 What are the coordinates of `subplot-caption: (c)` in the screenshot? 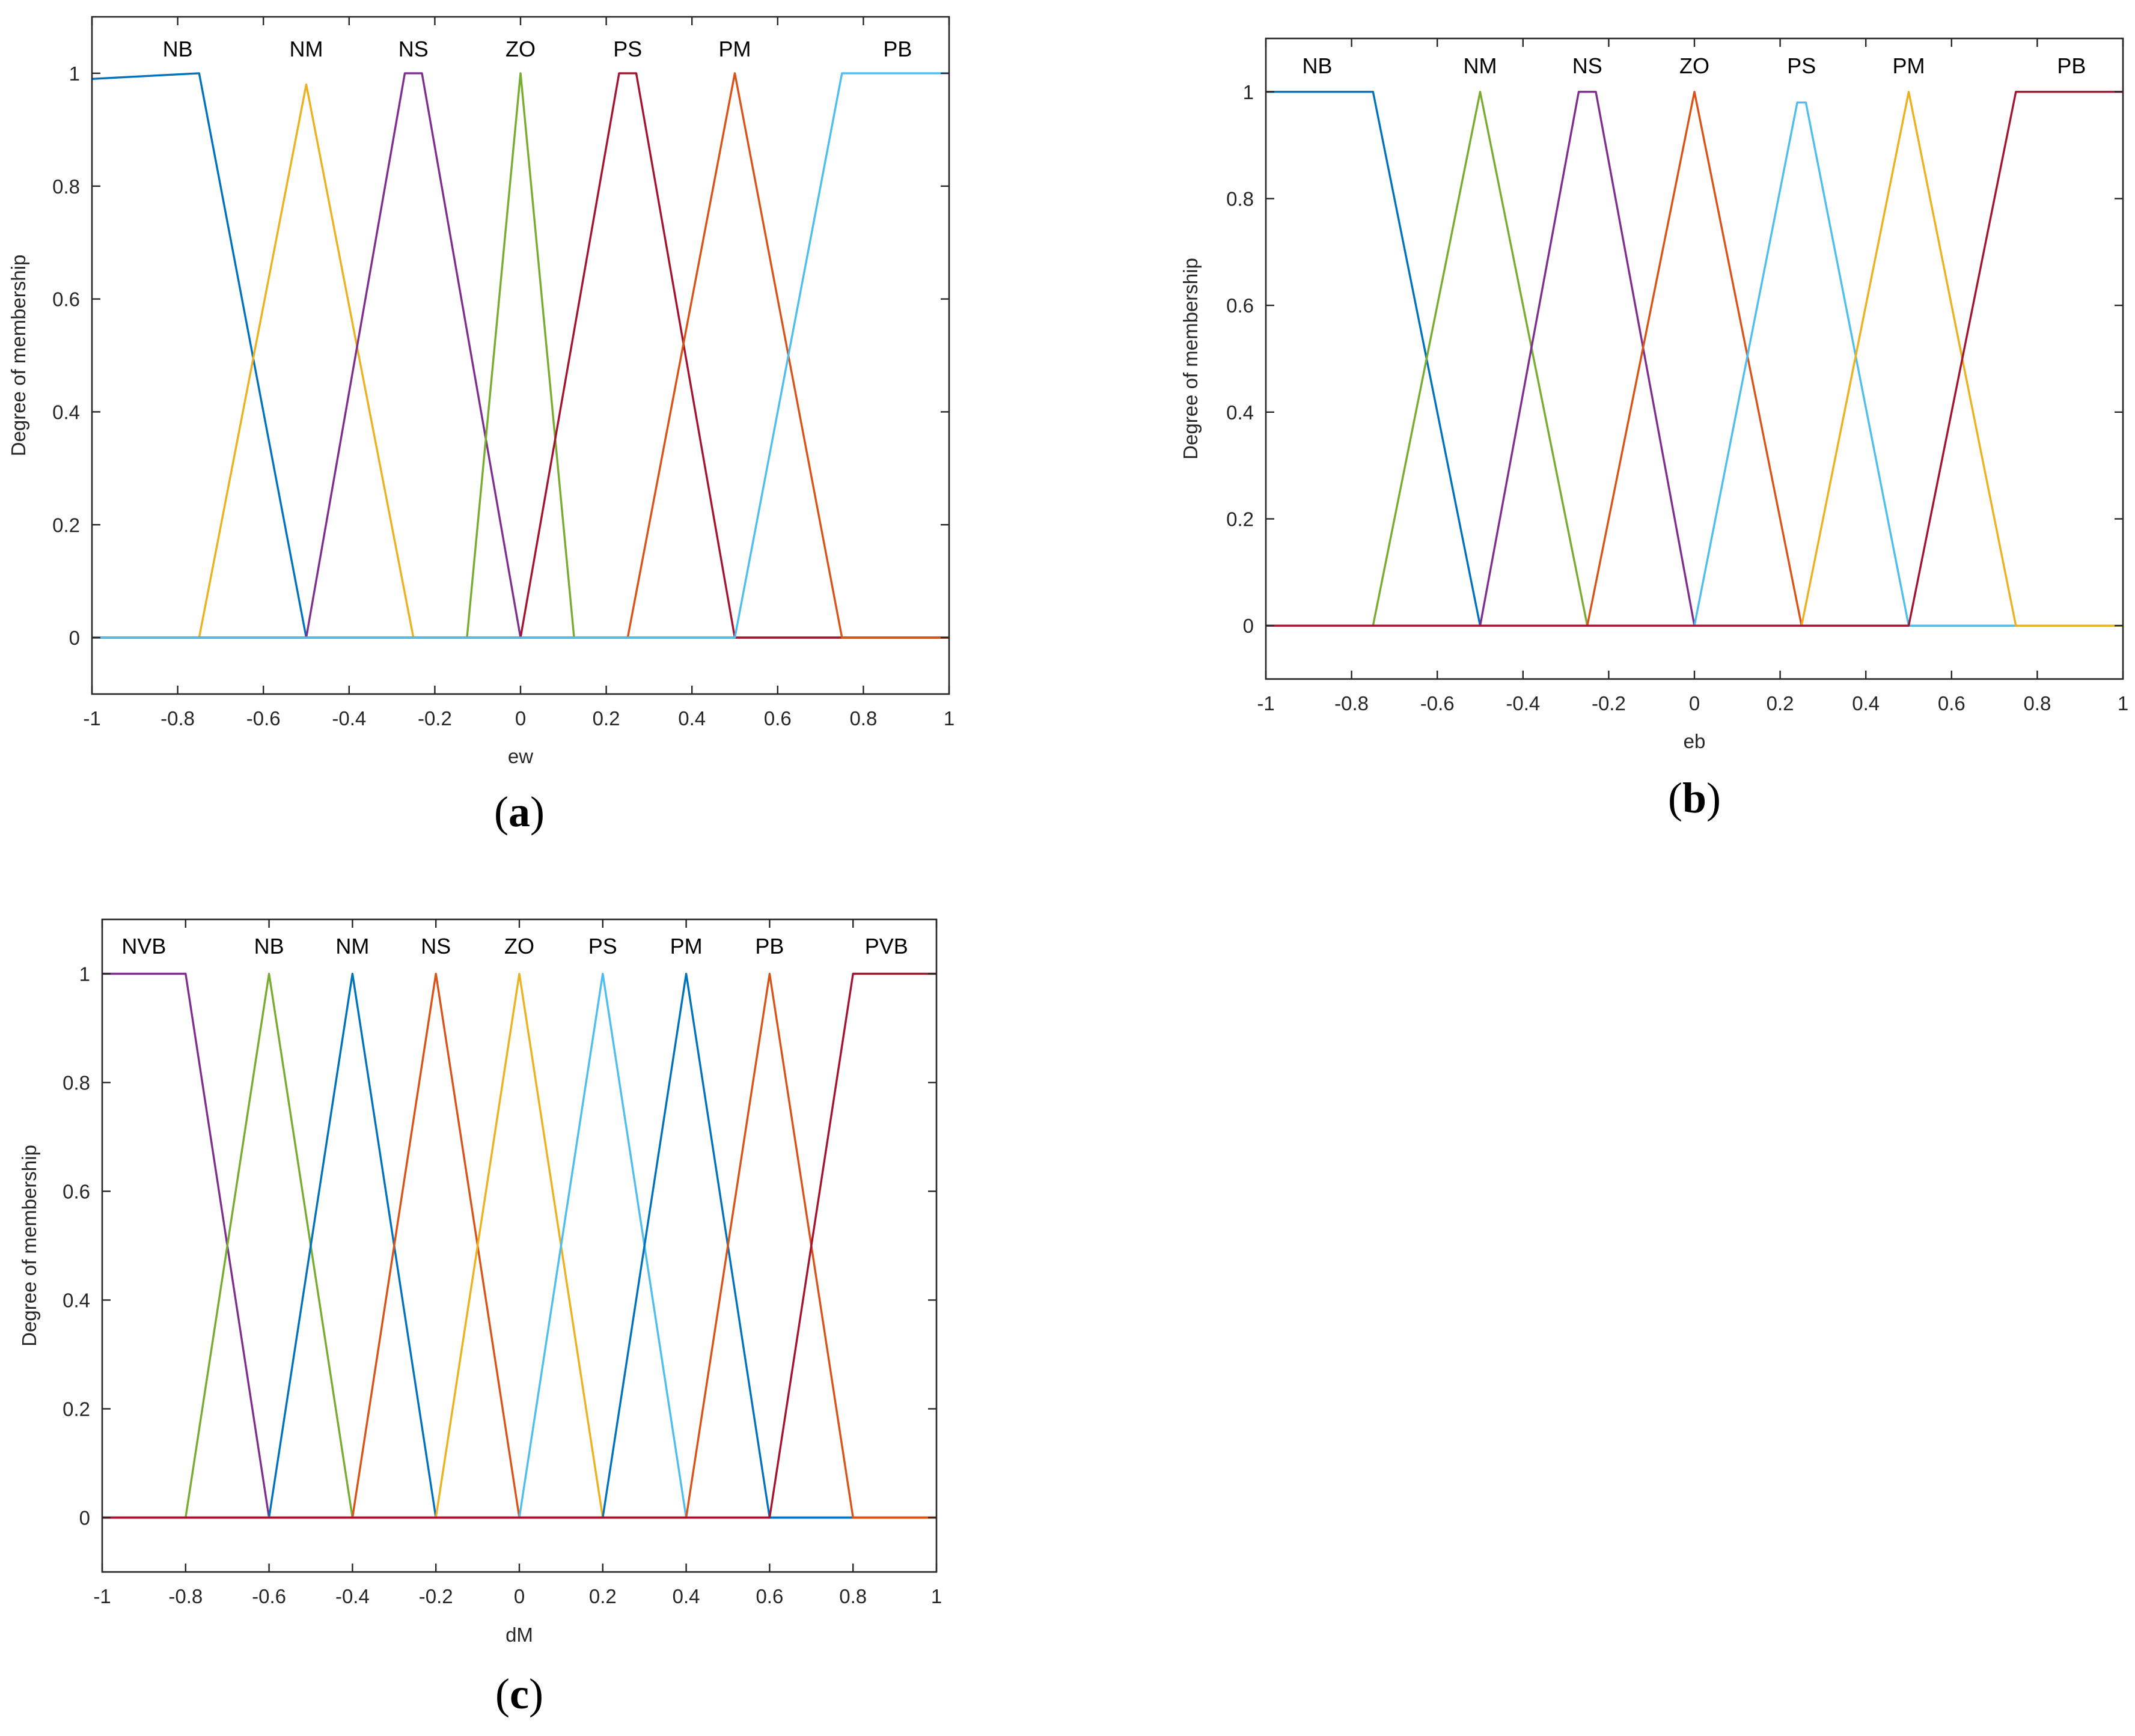 It's located at (519, 1694).